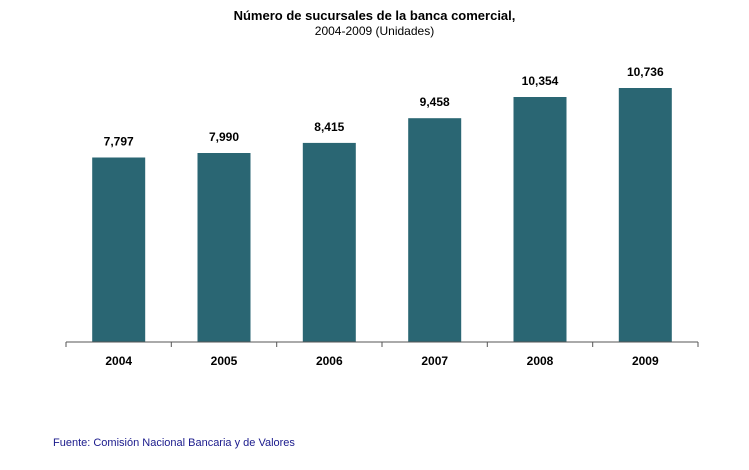  I want to click on x-tick-label-2009: 2009, so click(645, 361).